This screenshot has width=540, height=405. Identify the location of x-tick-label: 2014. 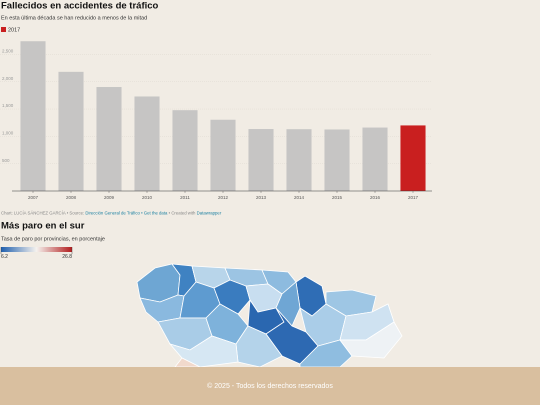
(299, 197).